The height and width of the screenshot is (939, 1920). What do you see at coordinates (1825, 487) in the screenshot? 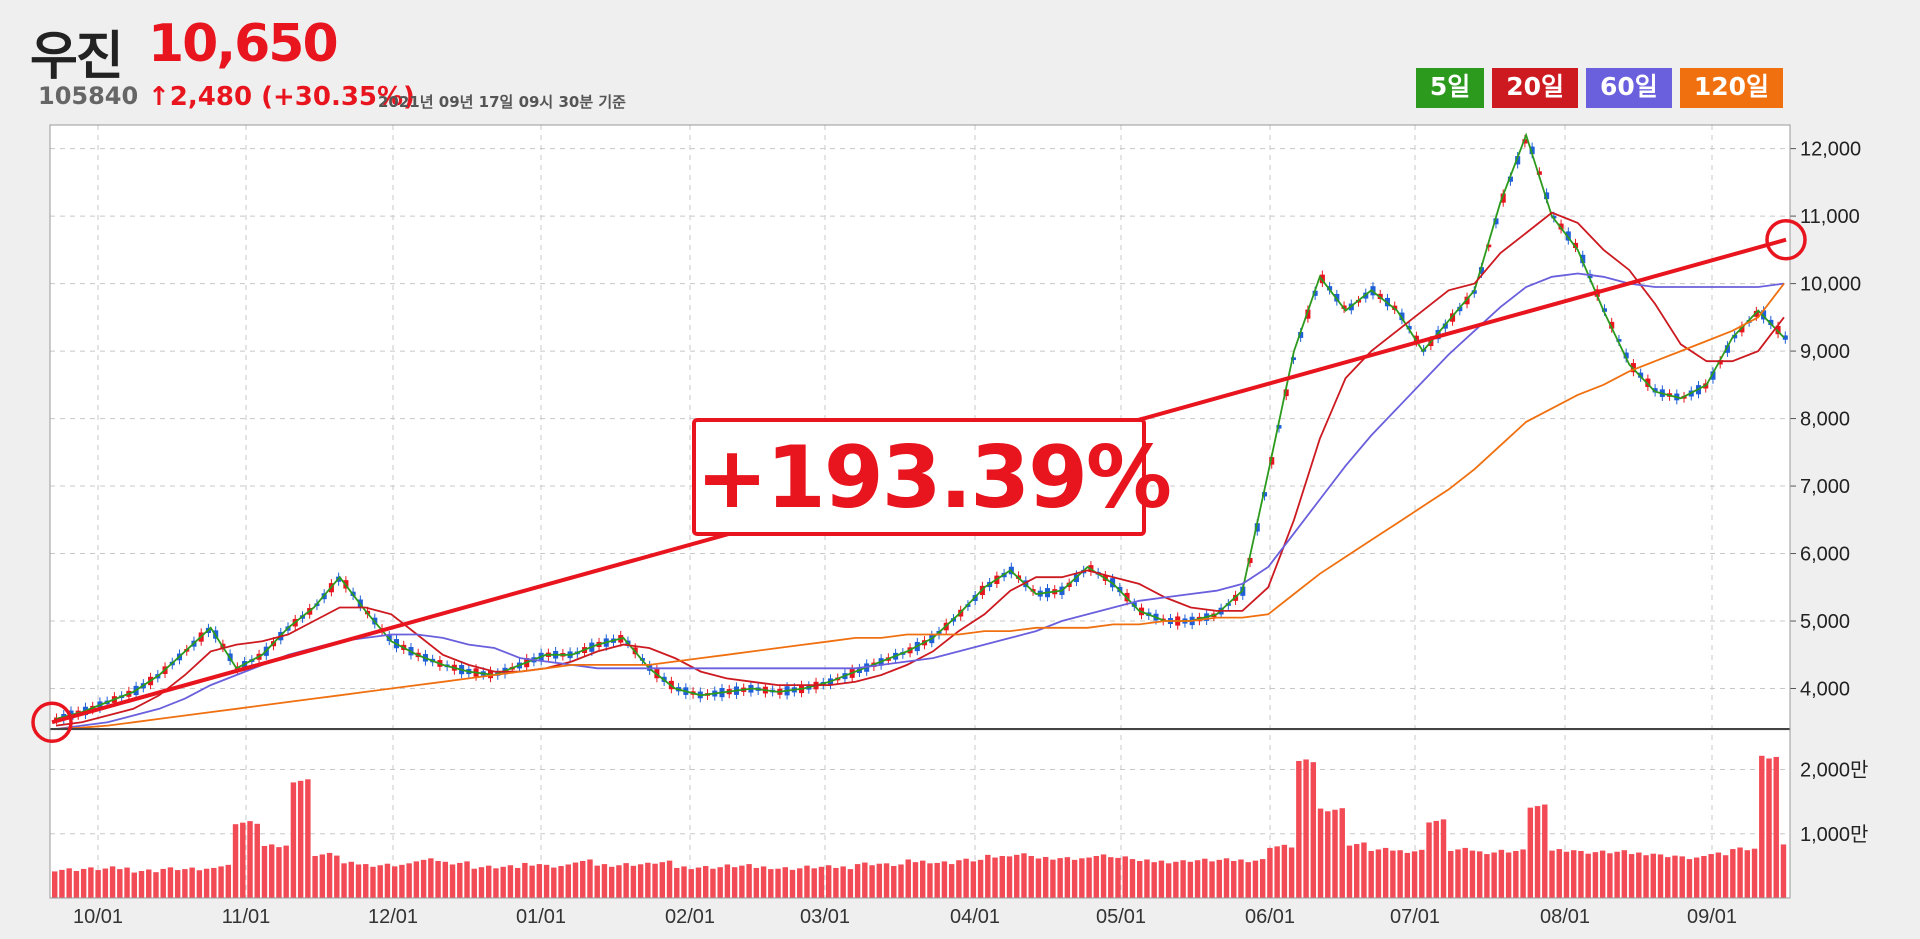
I see `y-tick-label: 7,000` at bounding box center [1825, 487].